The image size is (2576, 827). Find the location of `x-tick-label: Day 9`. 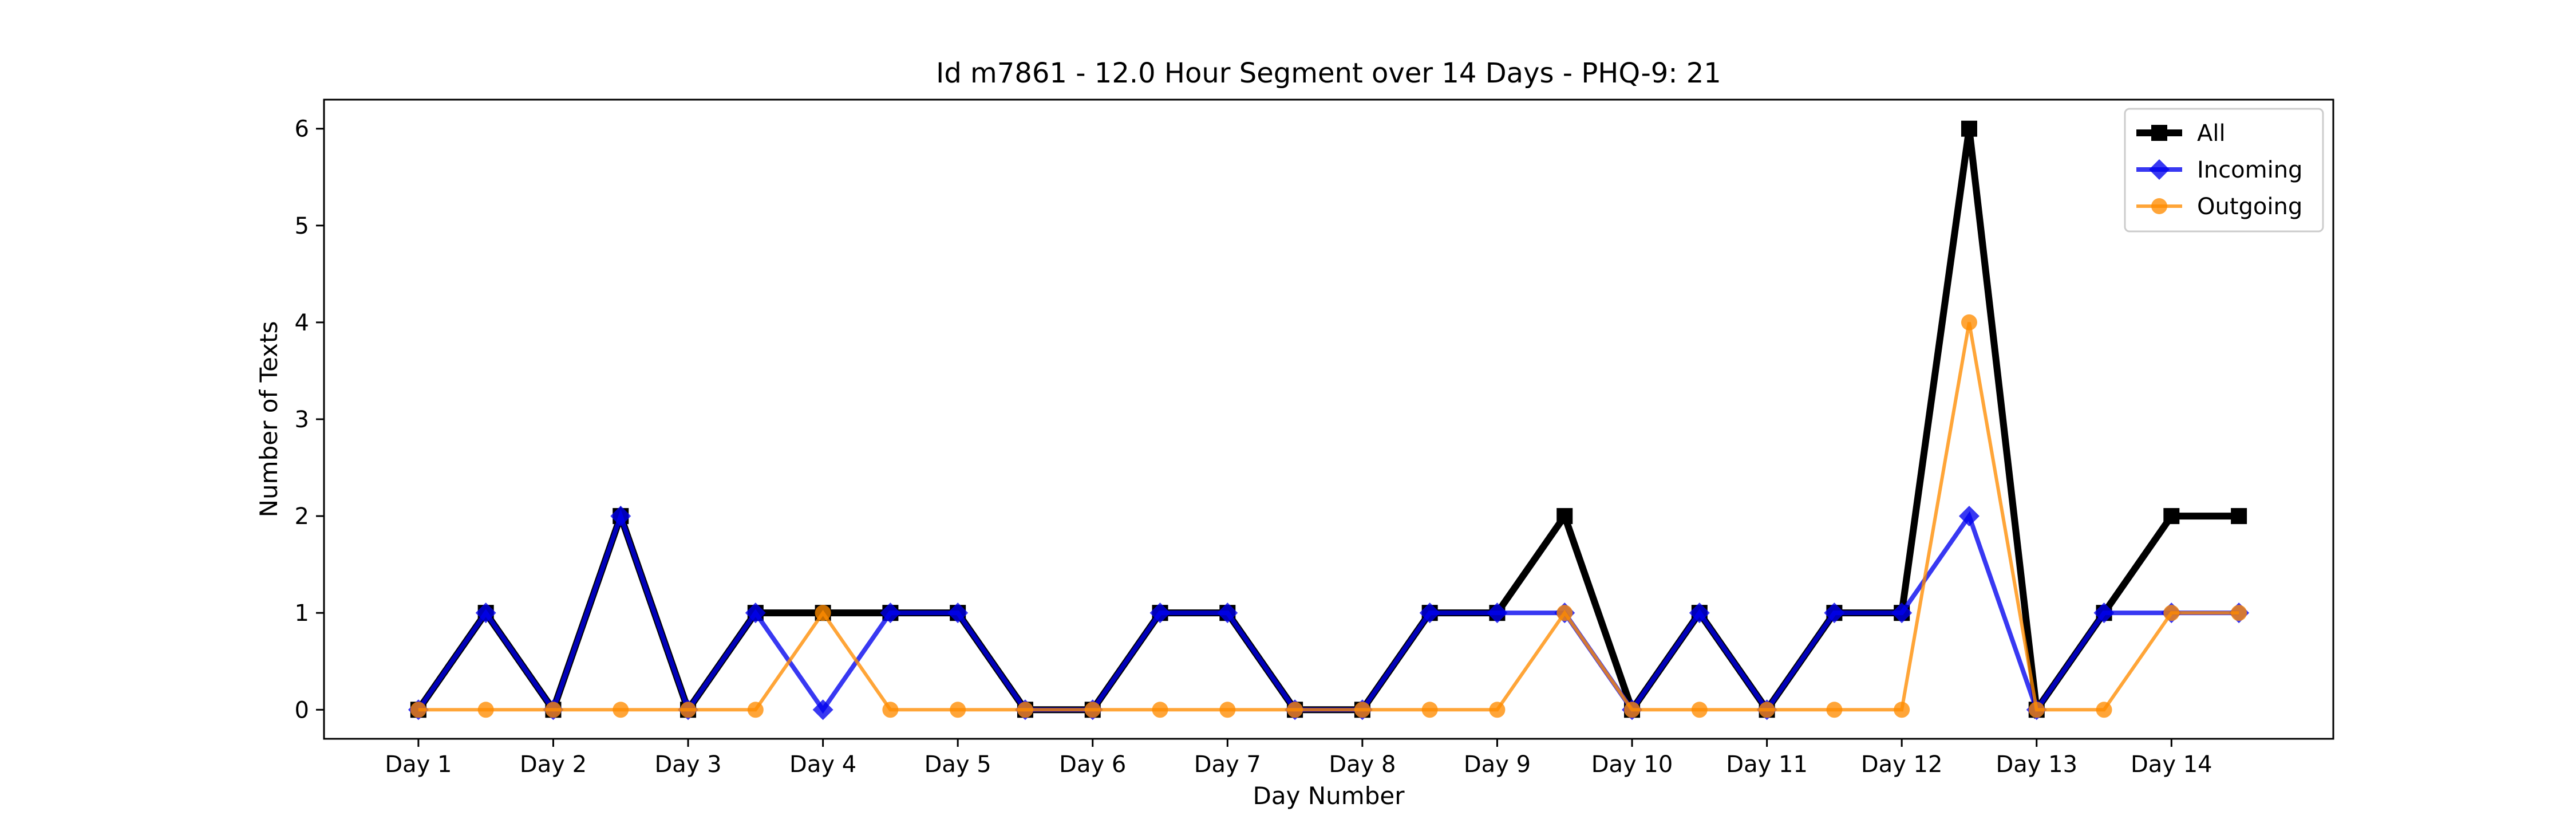

x-tick-label: Day 9 is located at coordinates (1497, 764).